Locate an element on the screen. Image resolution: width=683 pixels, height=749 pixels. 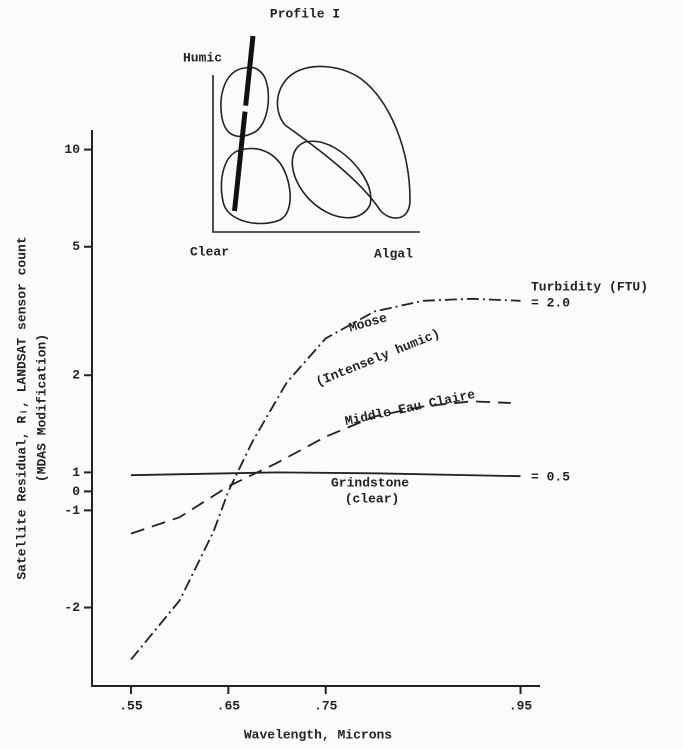
series-label: Grindstone is located at coordinates (370, 482).